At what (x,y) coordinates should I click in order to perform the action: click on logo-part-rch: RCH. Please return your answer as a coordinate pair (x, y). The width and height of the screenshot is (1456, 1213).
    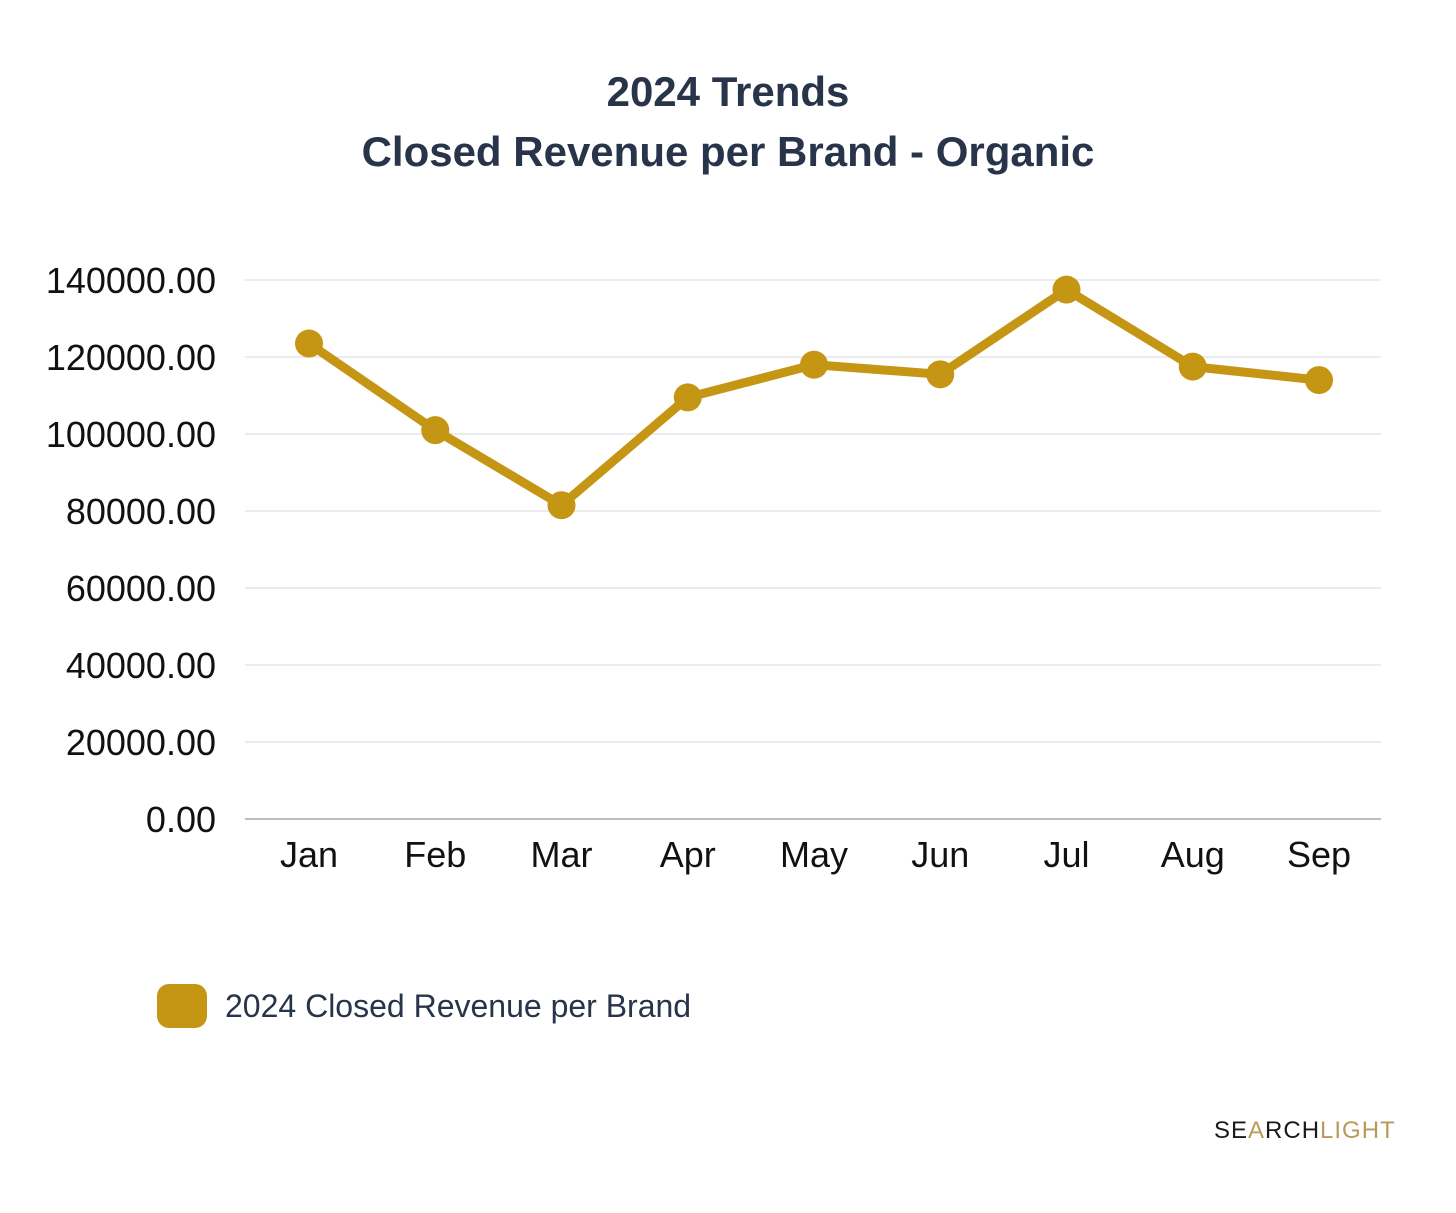
    Looking at the image, I should click on (1293, 1130).